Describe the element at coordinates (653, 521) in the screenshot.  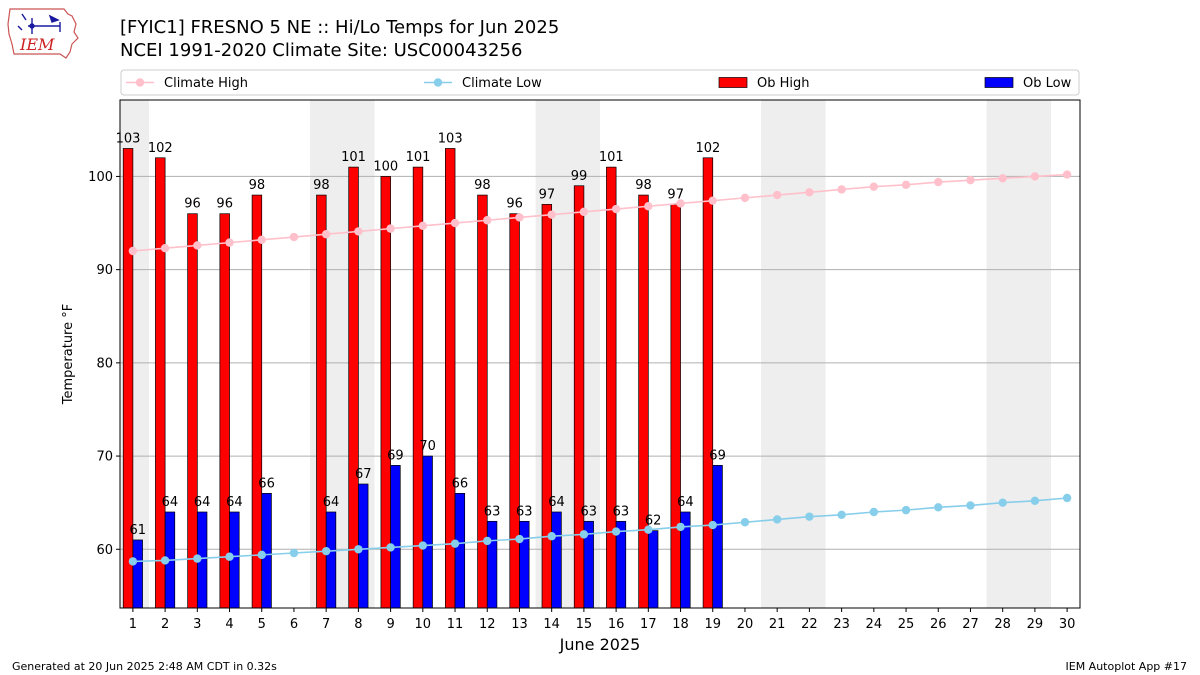
I see `ob-low-label: 62` at that location.